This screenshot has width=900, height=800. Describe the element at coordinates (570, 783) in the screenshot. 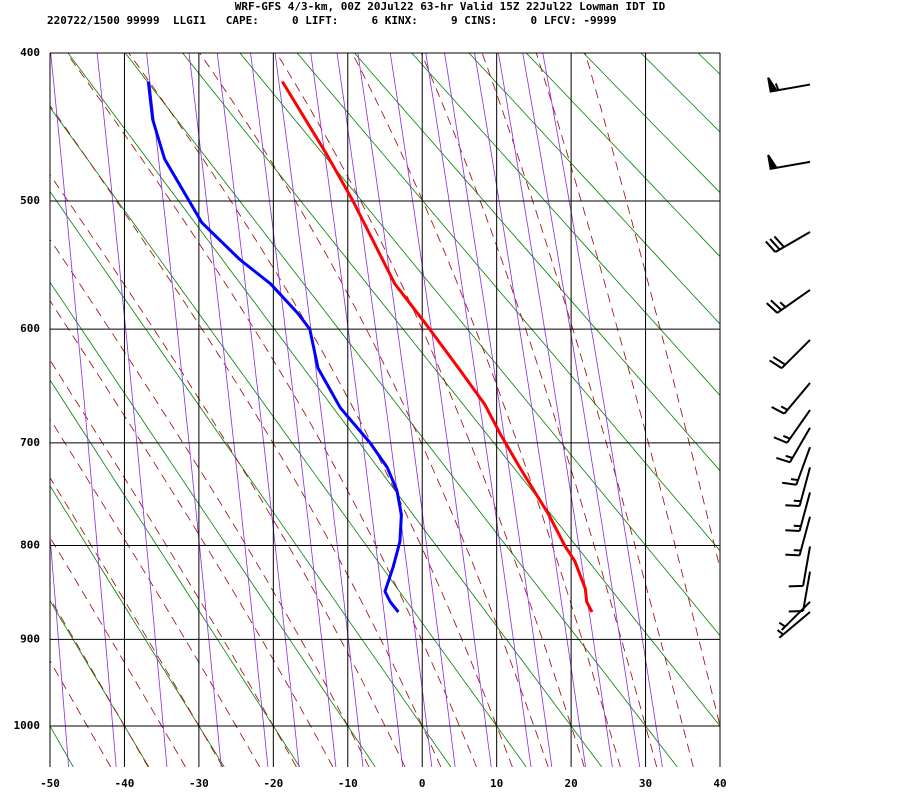

I see `x-tick-label: 20` at that location.